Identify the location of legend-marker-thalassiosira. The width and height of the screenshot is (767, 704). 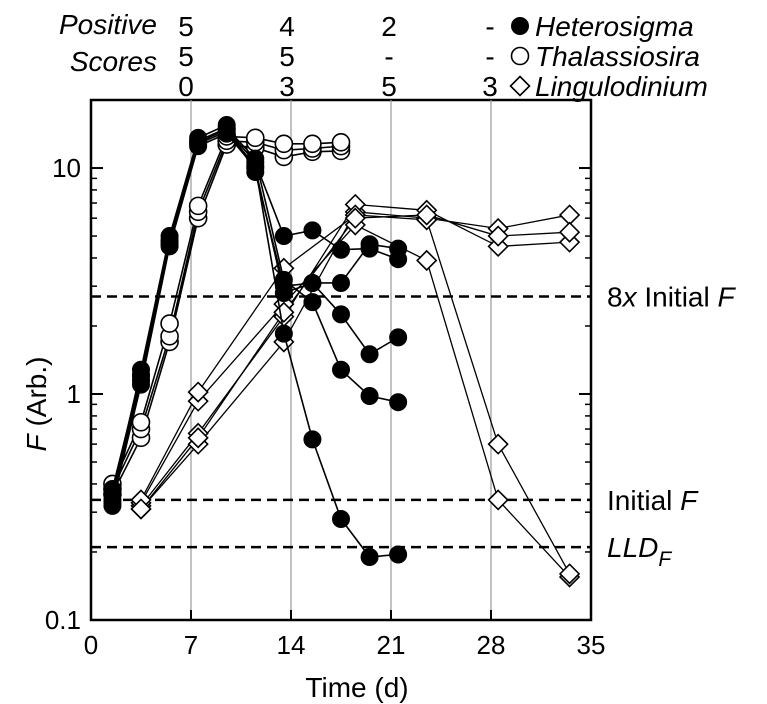
(520, 56).